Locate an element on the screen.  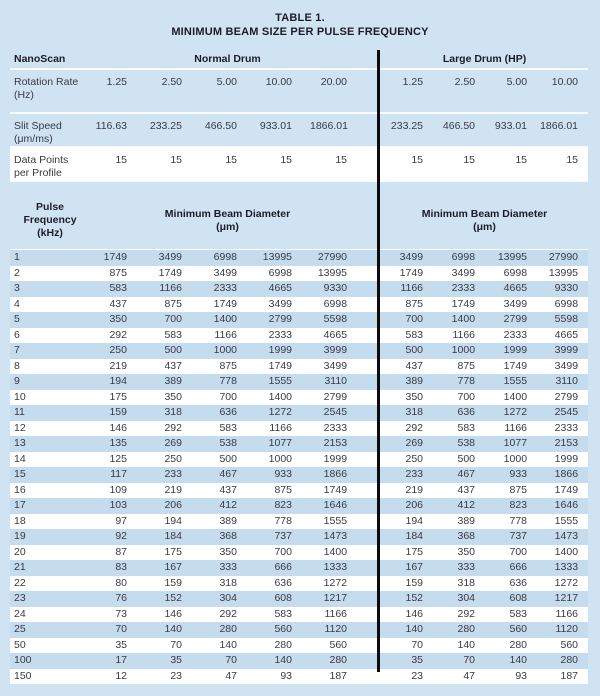
beam-diameter-cell-large: 1400 is located at coordinates (566, 551).